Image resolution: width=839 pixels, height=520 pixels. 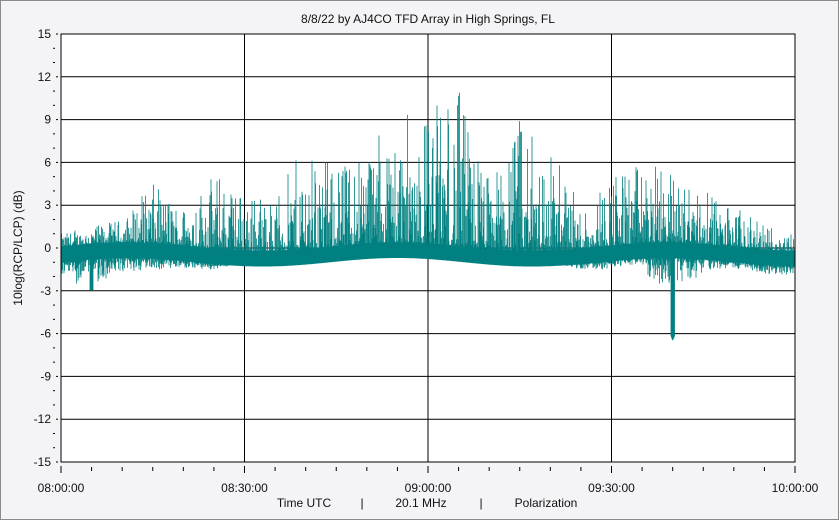 What do you see at coordinates (795, 488) in the screenshot?
I see `x-tick-label: 10:00:00` at bounding box center [795, 488].